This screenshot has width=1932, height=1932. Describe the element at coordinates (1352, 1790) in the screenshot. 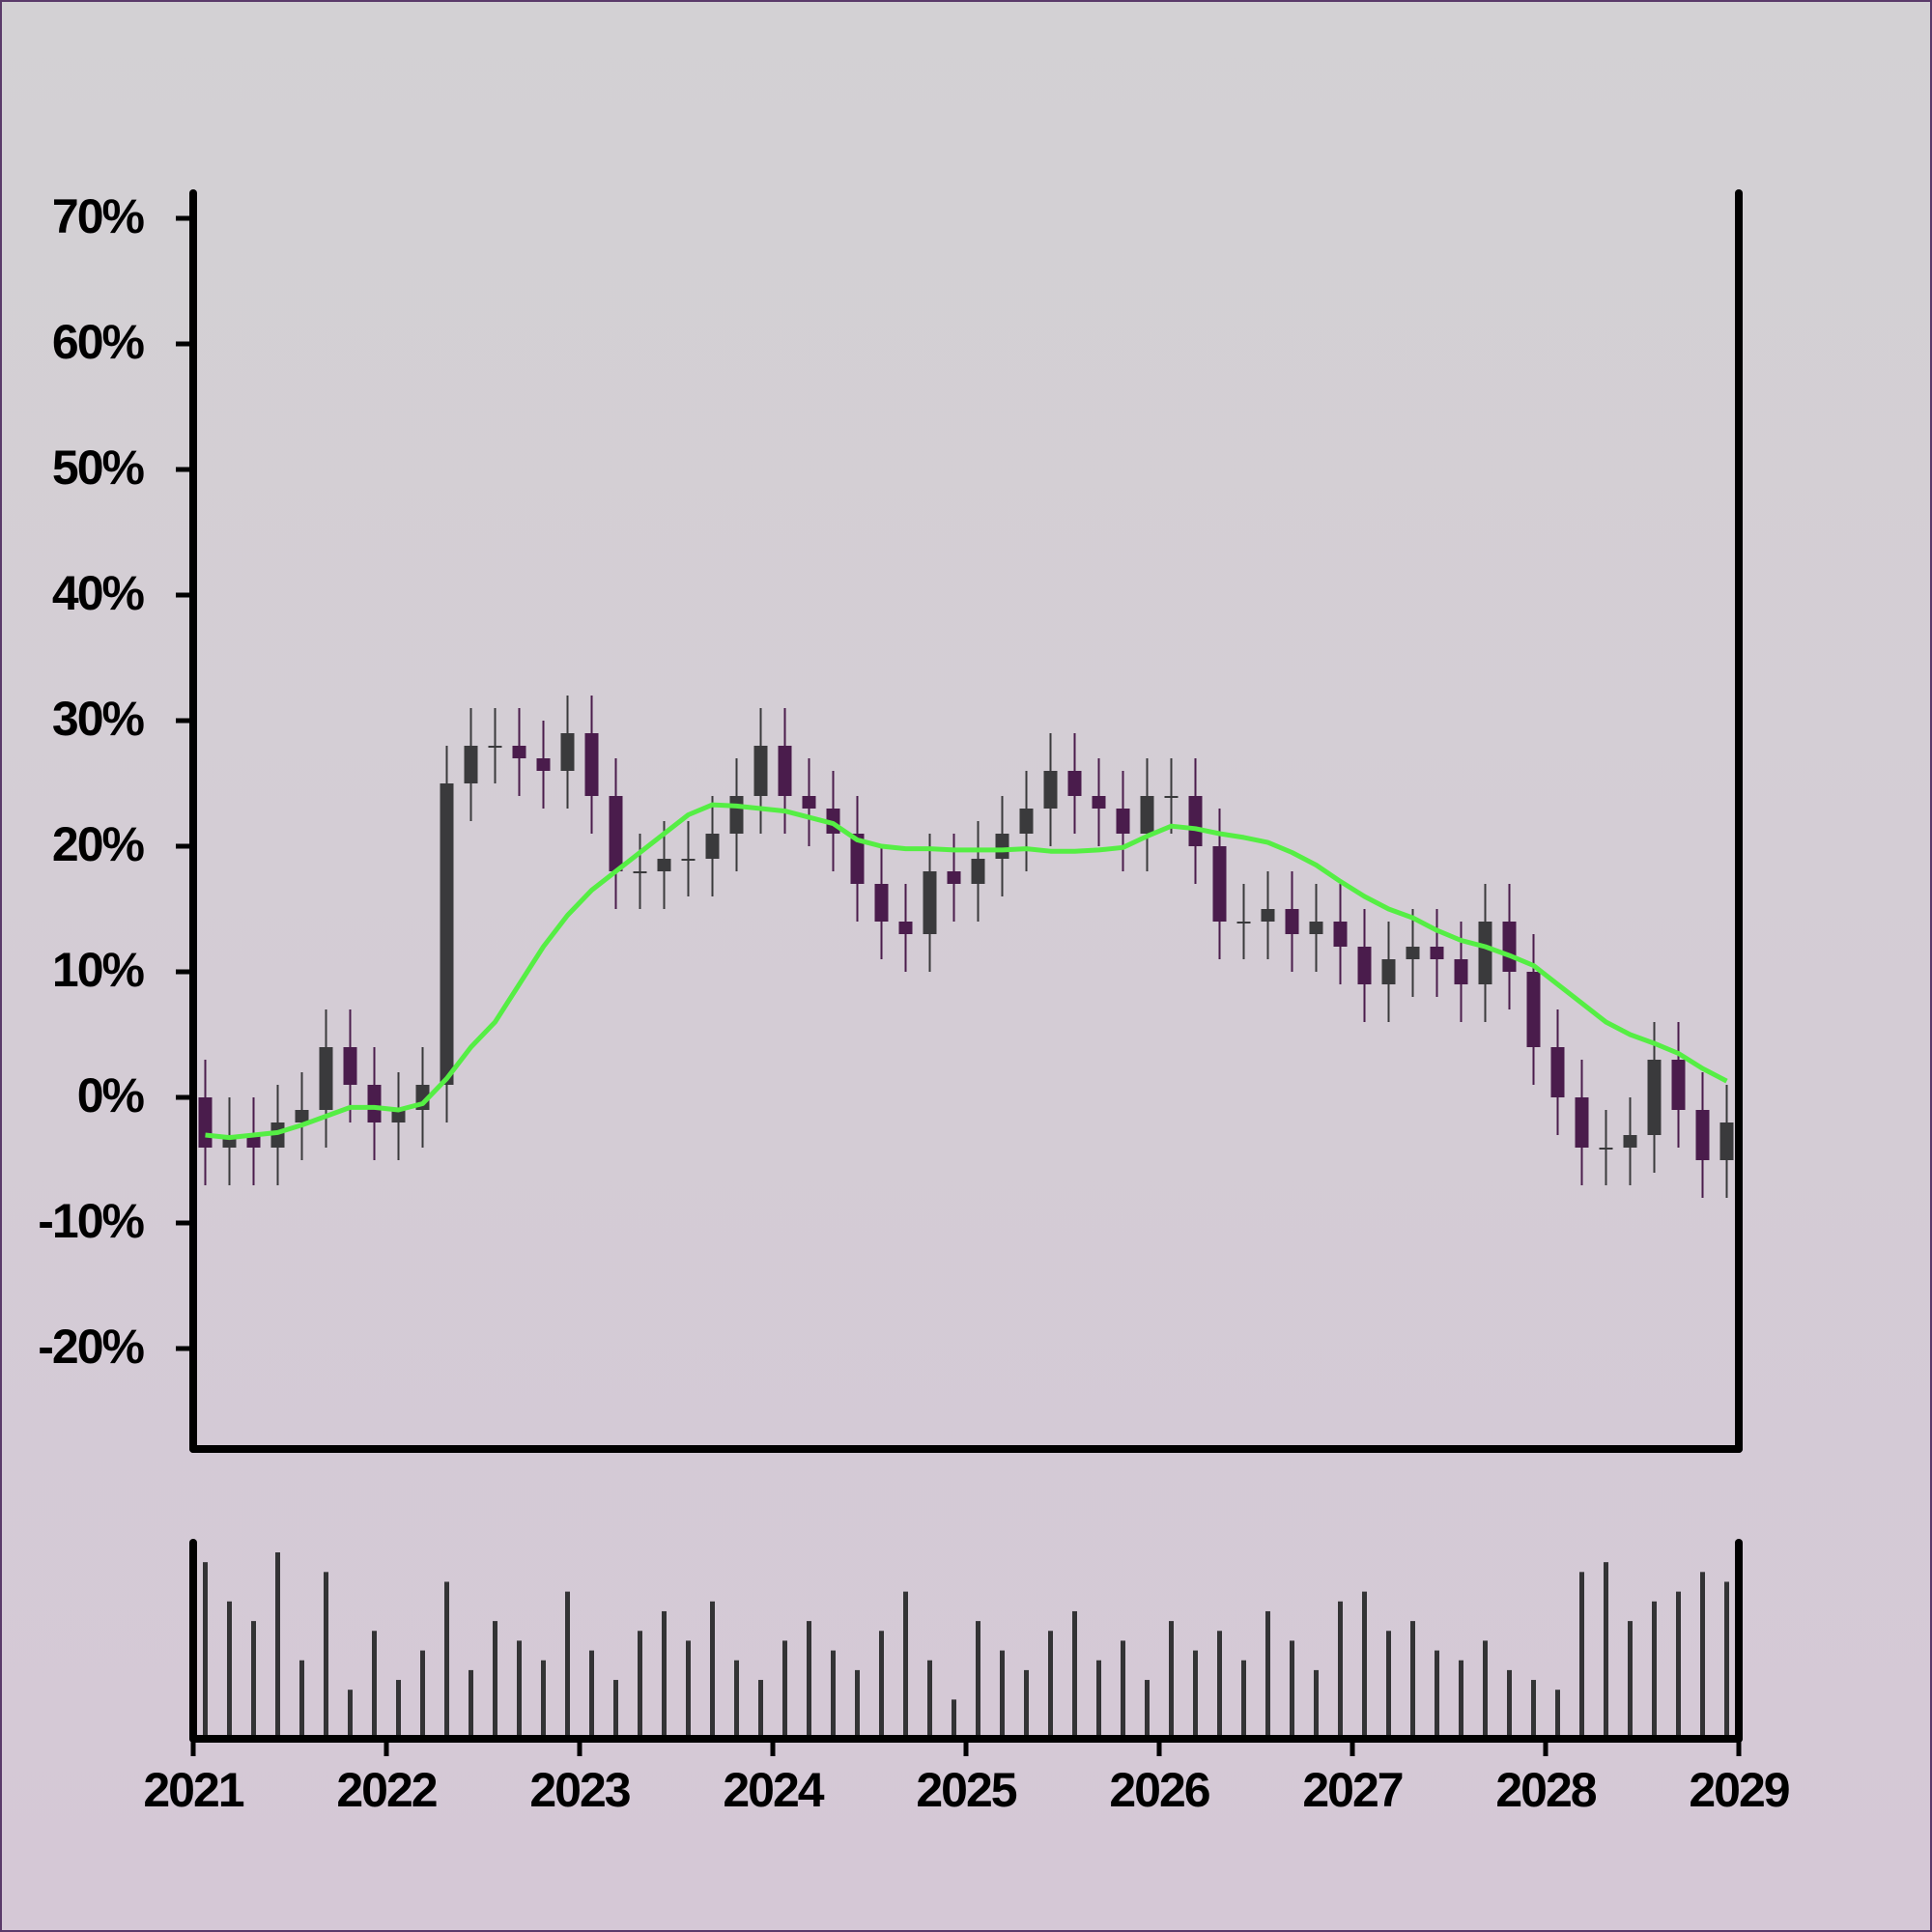

I see `x-tick-label: 2027` at that location.